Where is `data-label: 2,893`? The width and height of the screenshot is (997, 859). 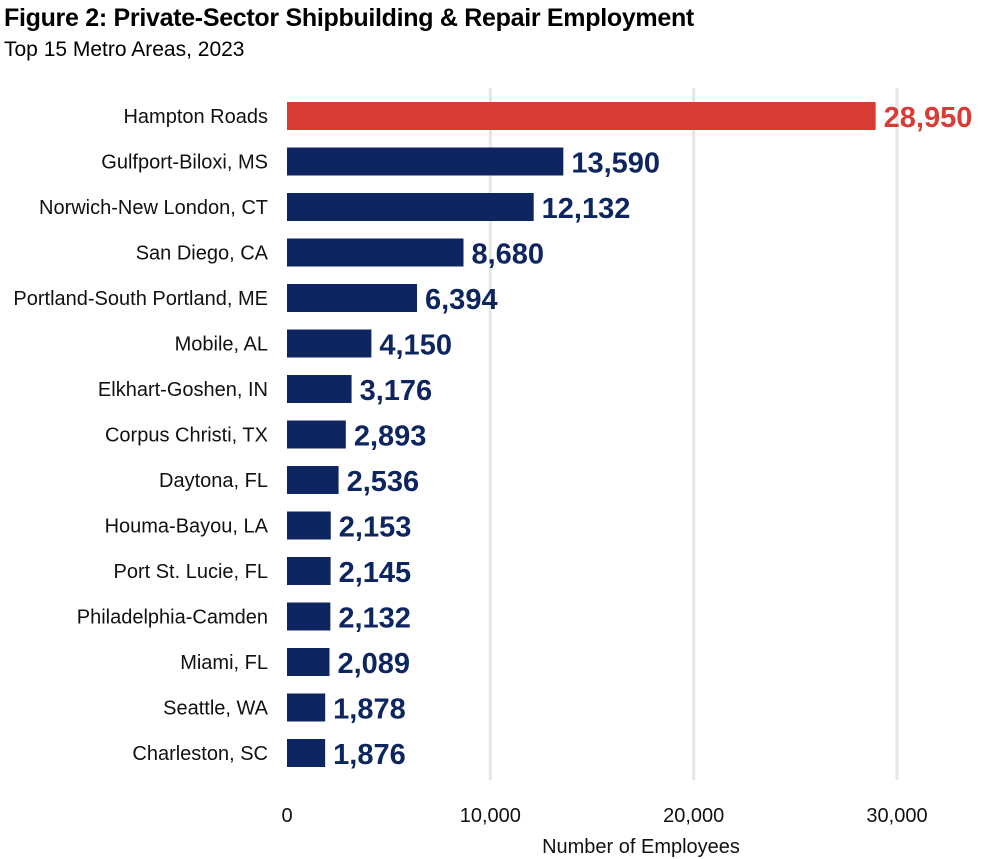
data-label: 2,893 is located at coordinates (390, 437).